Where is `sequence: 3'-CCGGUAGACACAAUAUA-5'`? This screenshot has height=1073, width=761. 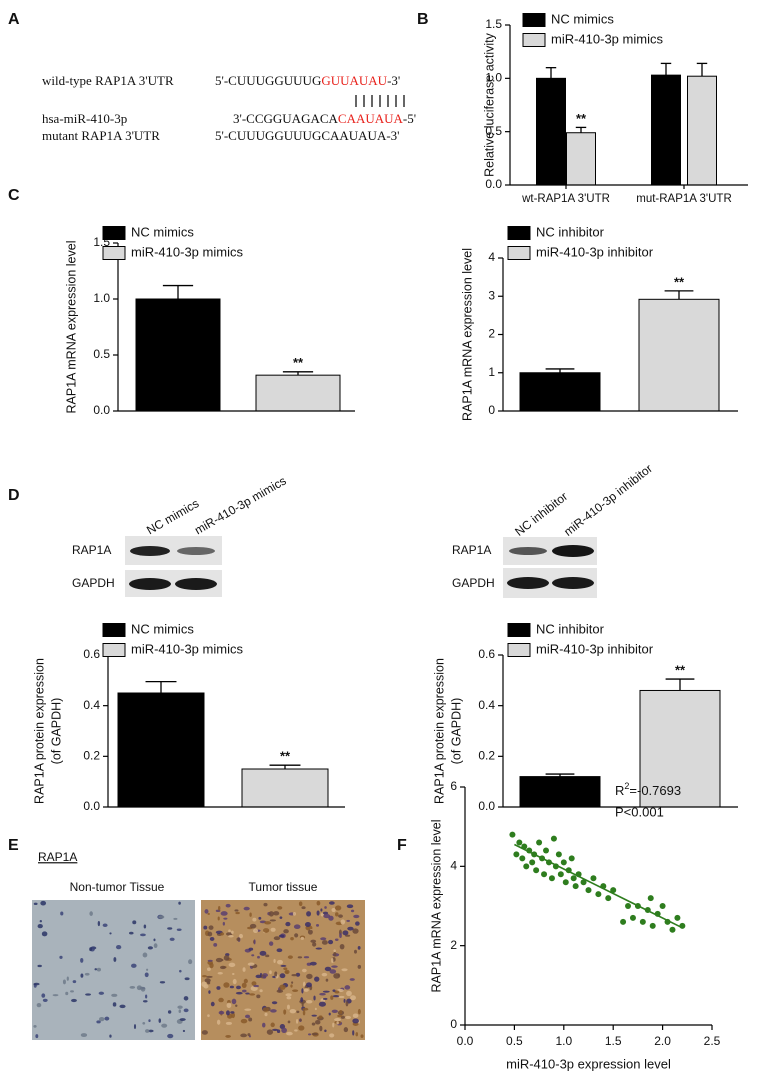 sequence: 3'-CCGGUAGACACAAUAUA-5' is located at coordinates (324, 118).